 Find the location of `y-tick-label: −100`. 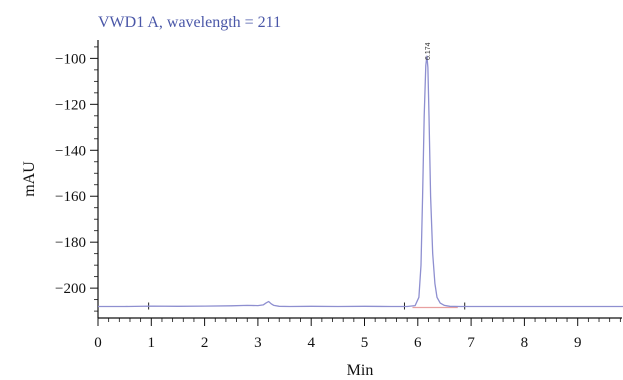

y-tick-label: −100 is located at coordinates (70, 59).